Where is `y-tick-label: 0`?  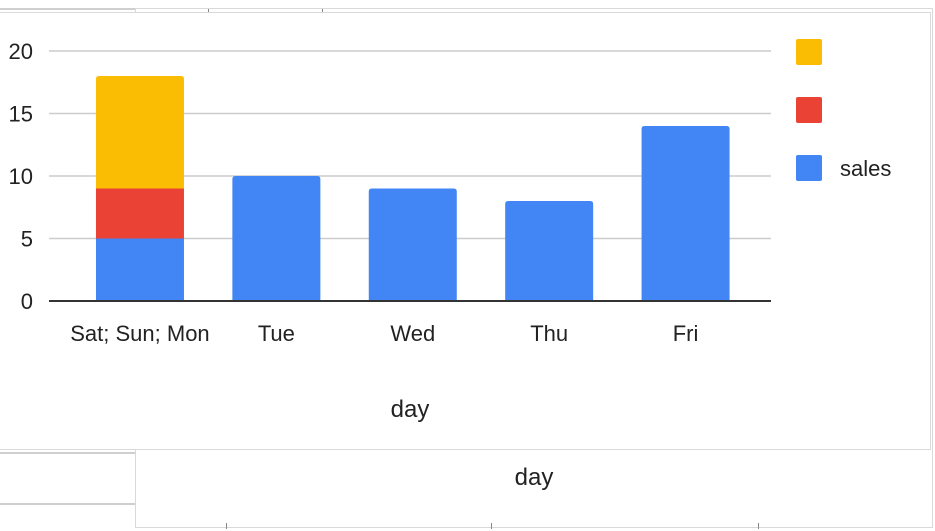
y-tick-label: 0 is located at coordinates (27, 301).